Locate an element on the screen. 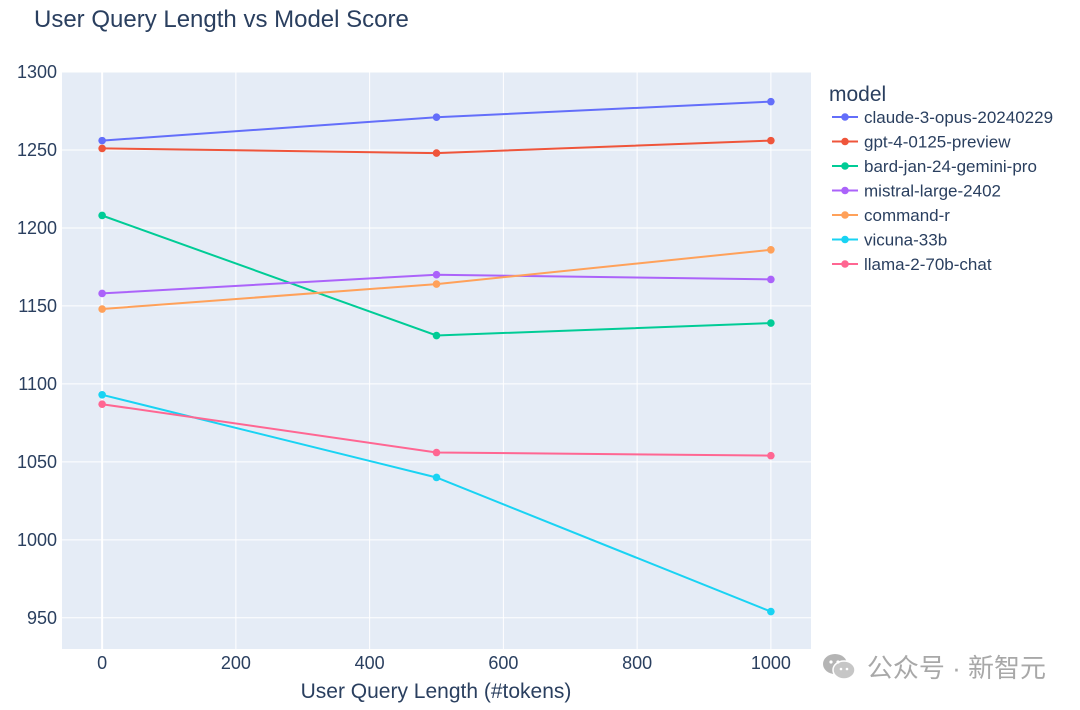 Image resolution: width=1080 pixels, height=710 pixels. legend-item: vicuna-33b is located at coordinates (889, 240).